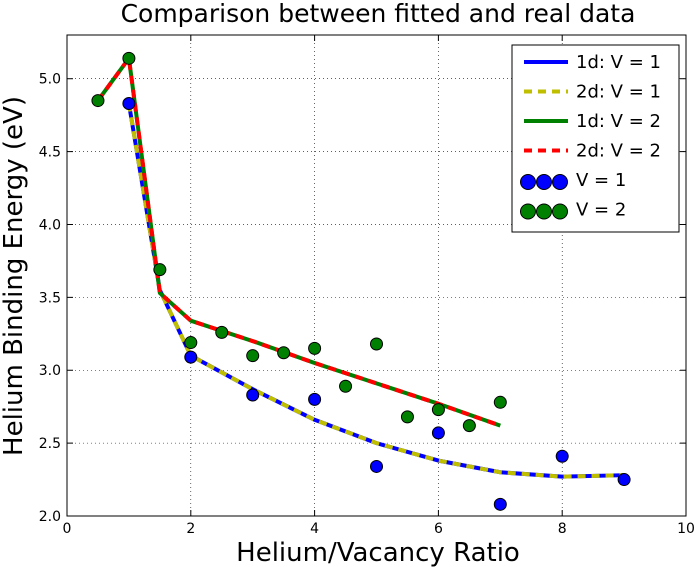  I want to click on legend-label: V = 2, so click(601, 210).